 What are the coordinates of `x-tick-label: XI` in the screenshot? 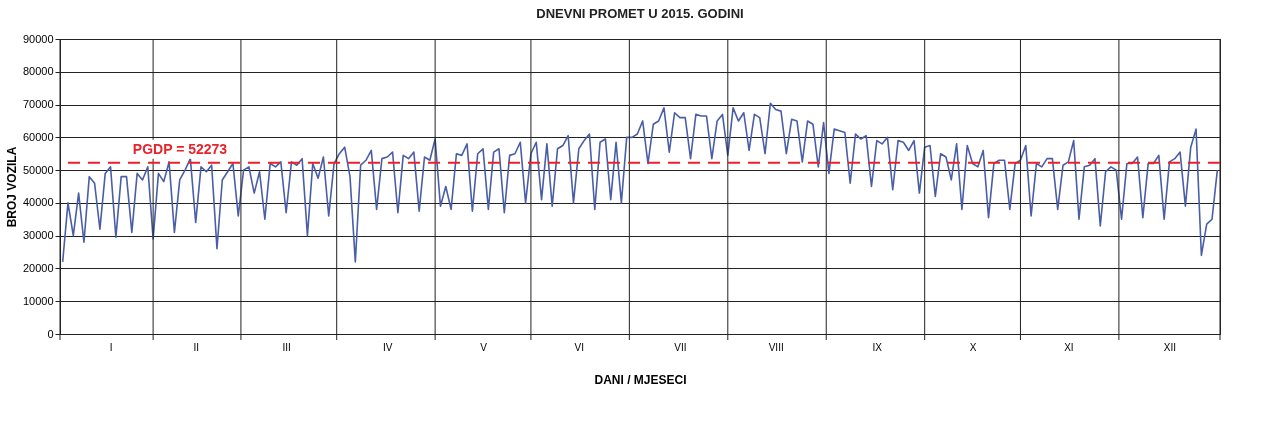 It's located at (1069, 347).